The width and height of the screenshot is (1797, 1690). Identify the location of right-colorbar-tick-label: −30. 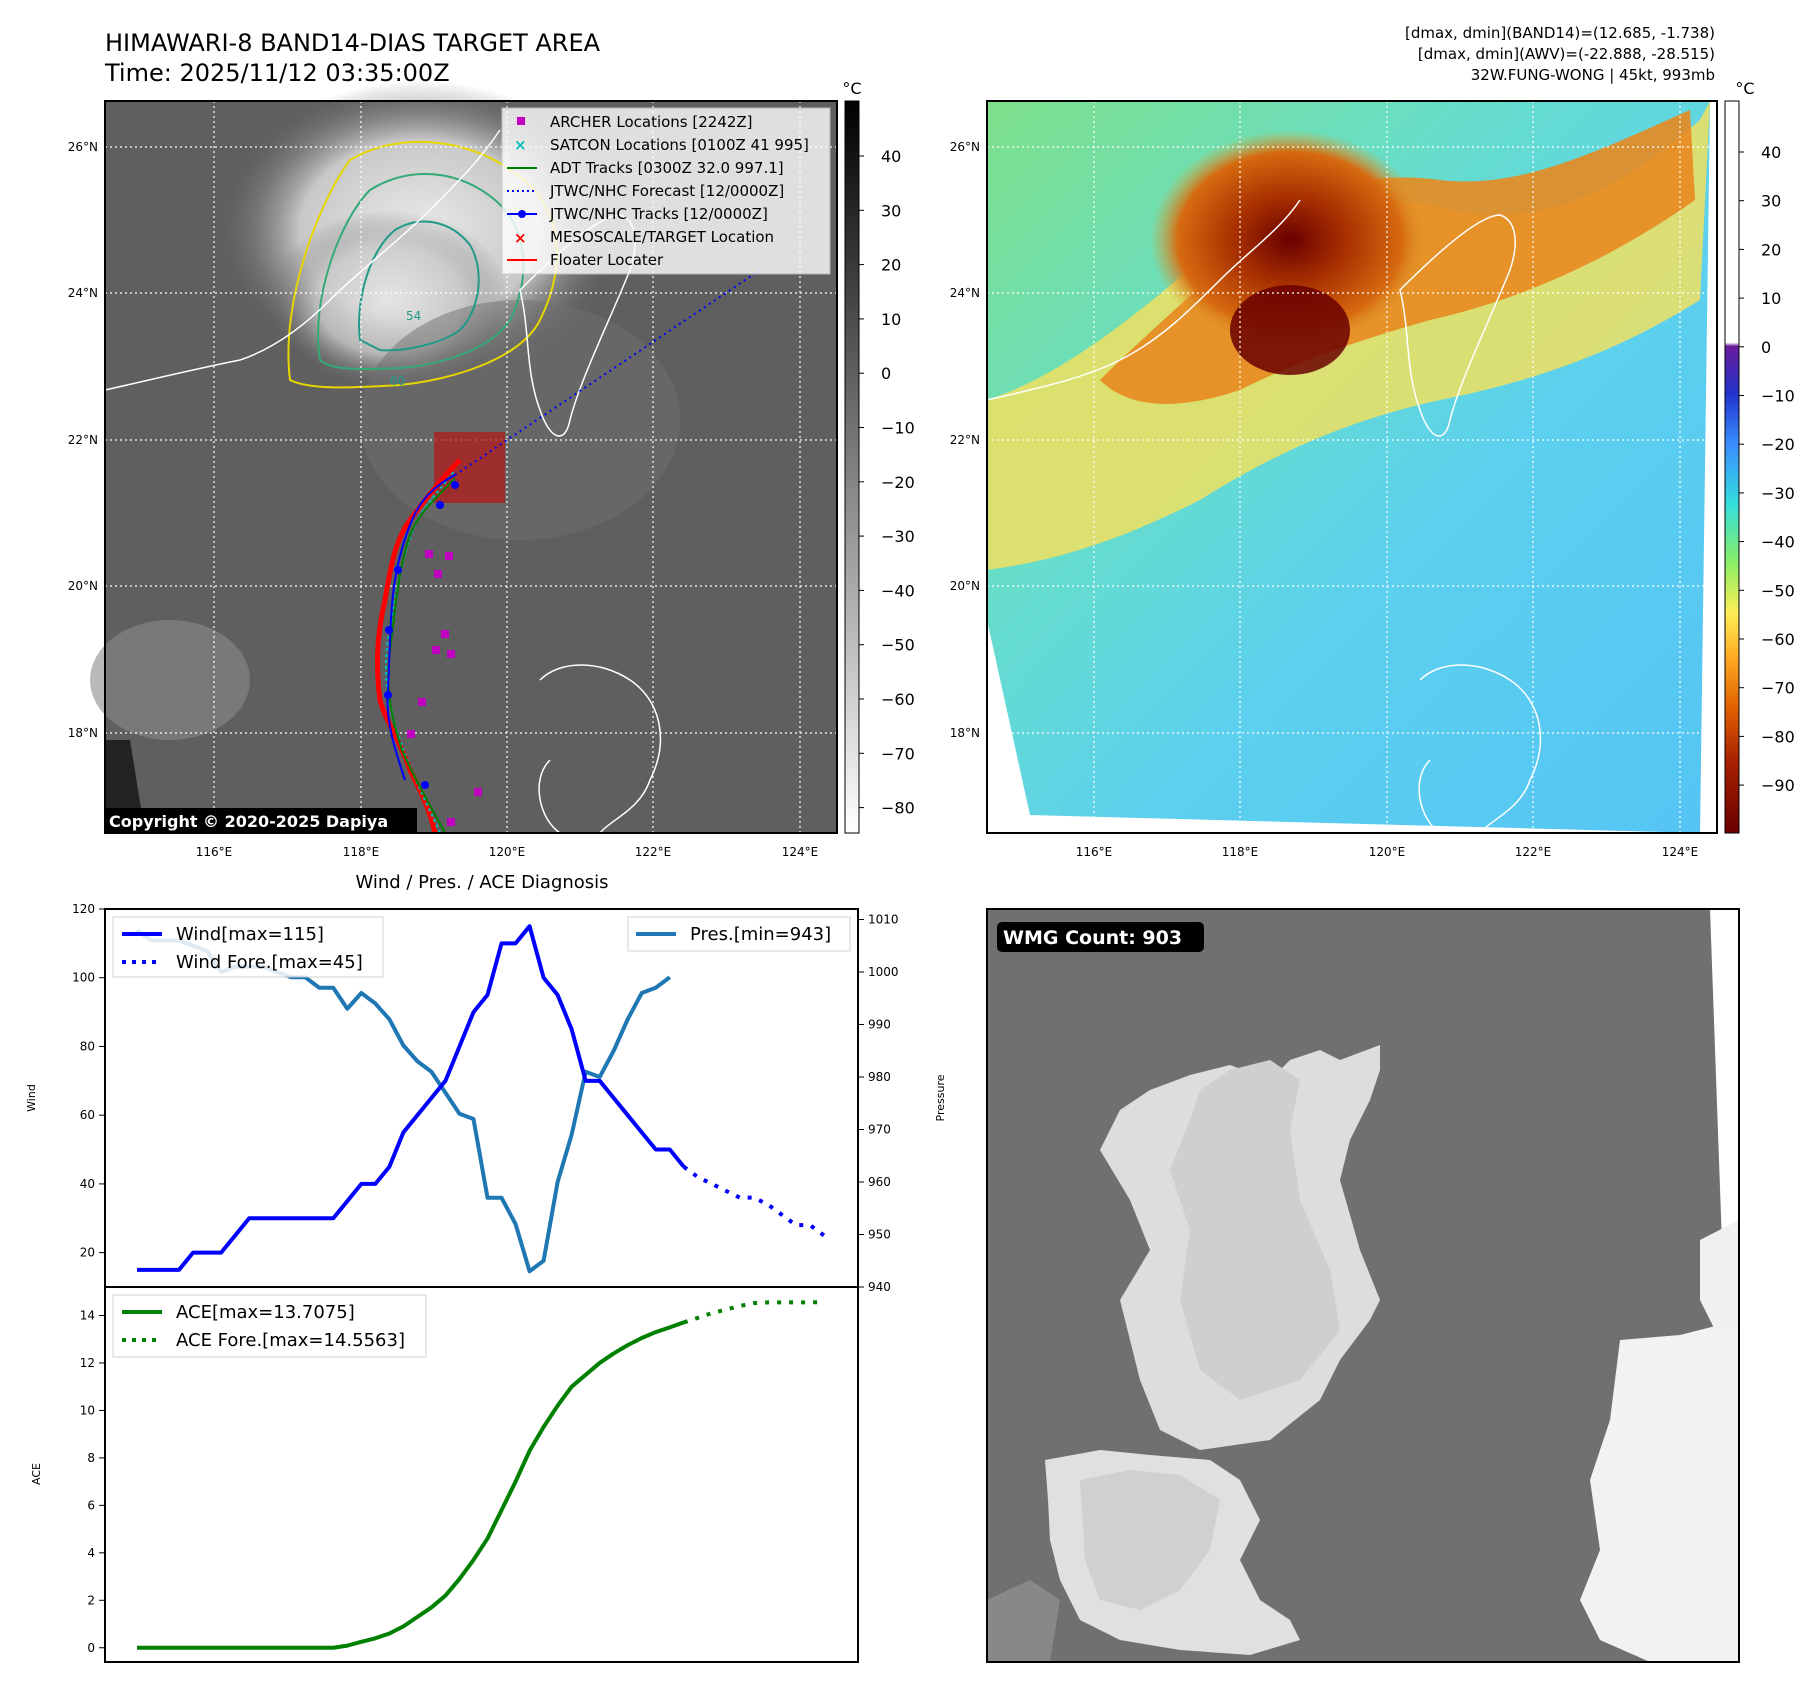
(1778, 493).